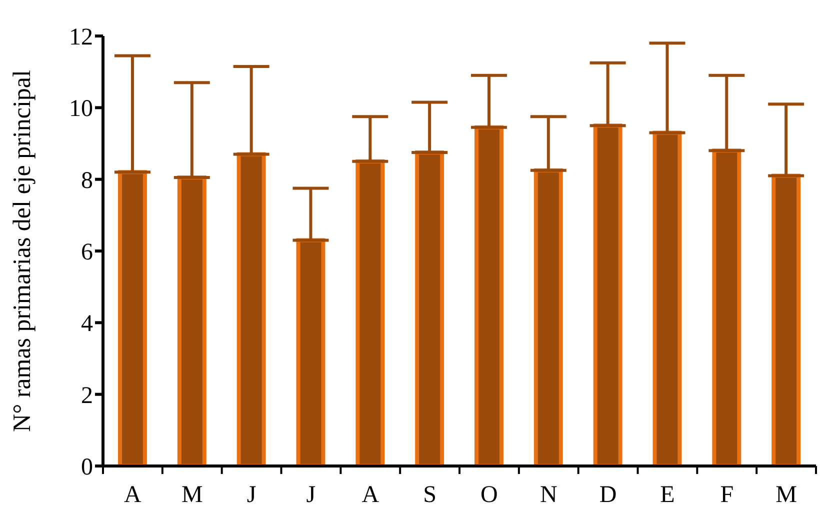  I want to click on y-tick-label: 0, so click(87, 467).